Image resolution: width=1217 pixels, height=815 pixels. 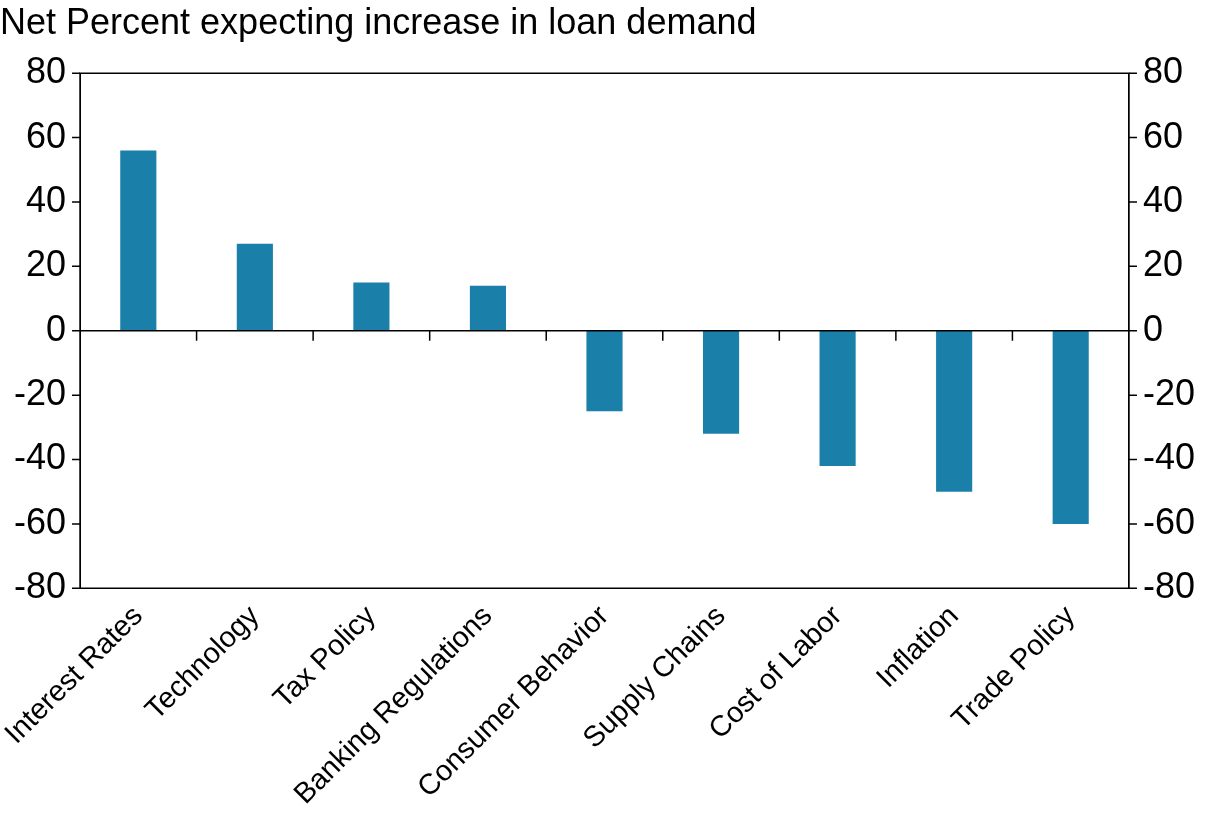 I want to click on y2-tick-label: 20, so click(x=1163, y=264).